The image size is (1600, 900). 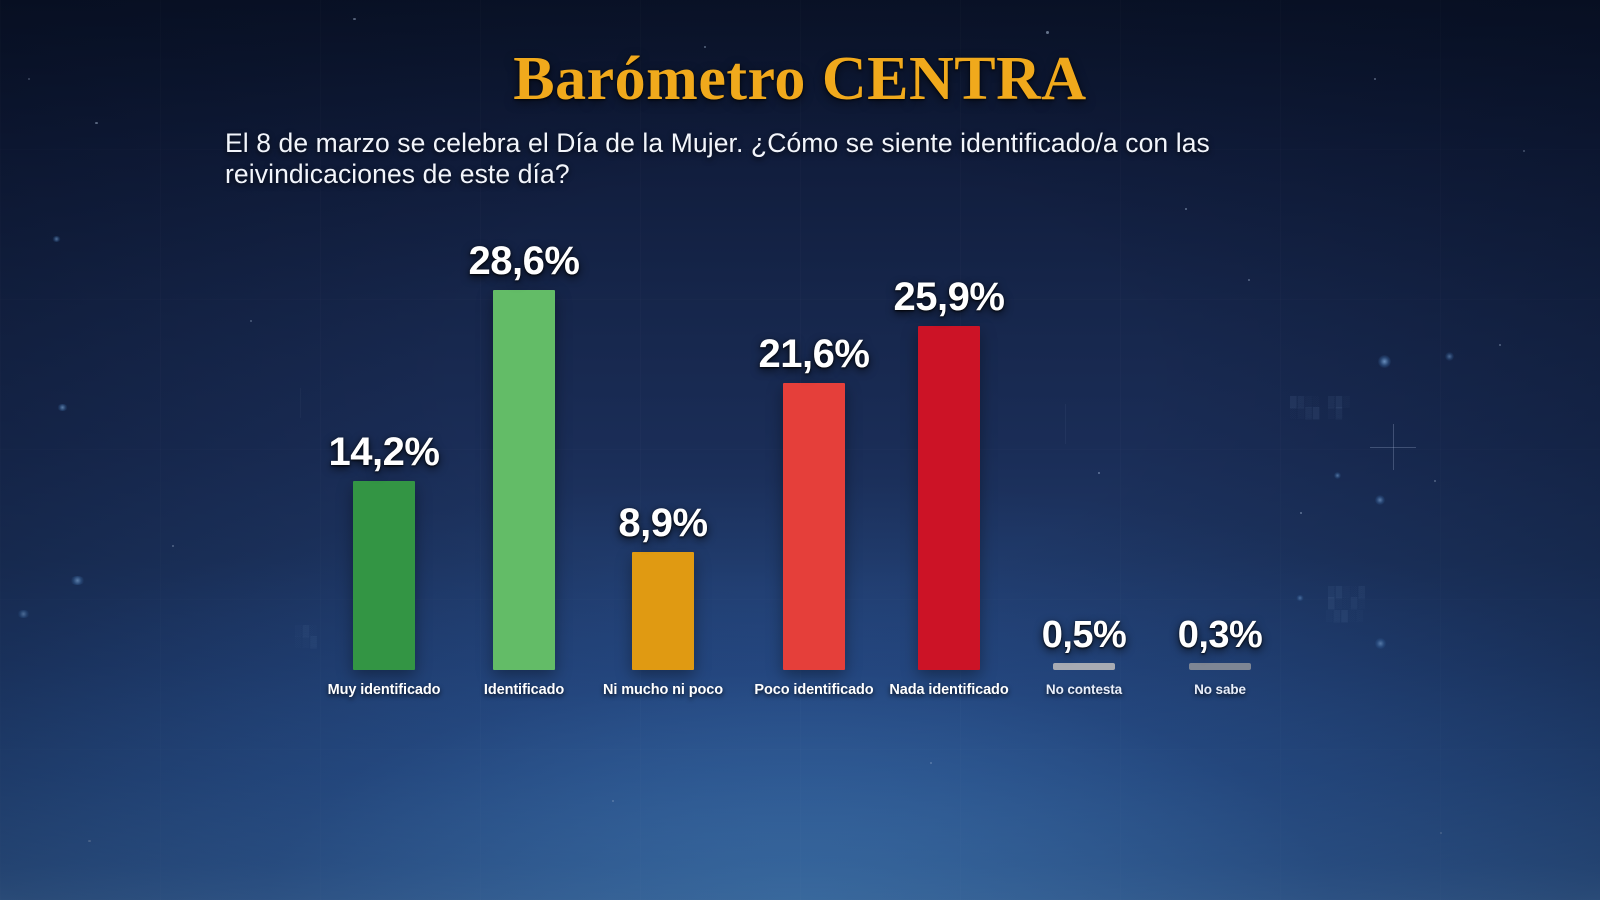 What do you see at coordinates (1084, 689) in the screenshot?
I see `bar-category-label-6: No contesta` at bounding box center [1084, 689].